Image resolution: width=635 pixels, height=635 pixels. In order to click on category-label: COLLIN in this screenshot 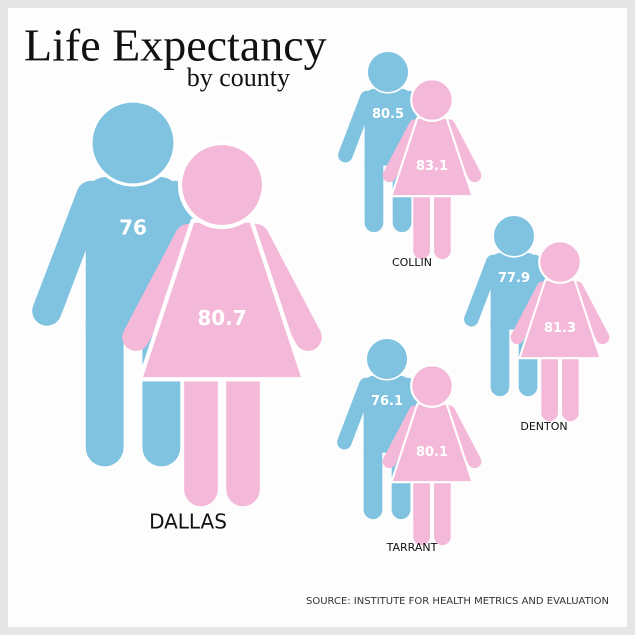, I will do `click(412, 262)`.